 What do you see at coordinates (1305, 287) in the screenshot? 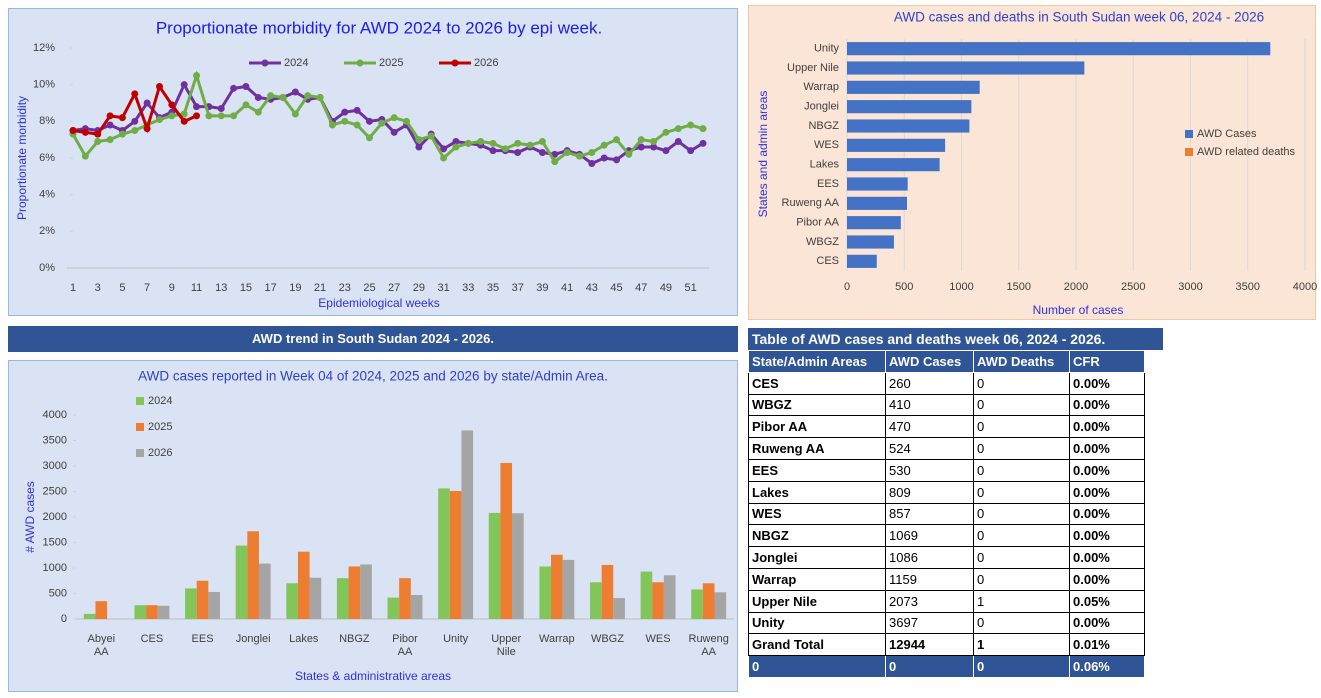
I see `x-tick-label: 4000` at bounding box center [1305, 287].